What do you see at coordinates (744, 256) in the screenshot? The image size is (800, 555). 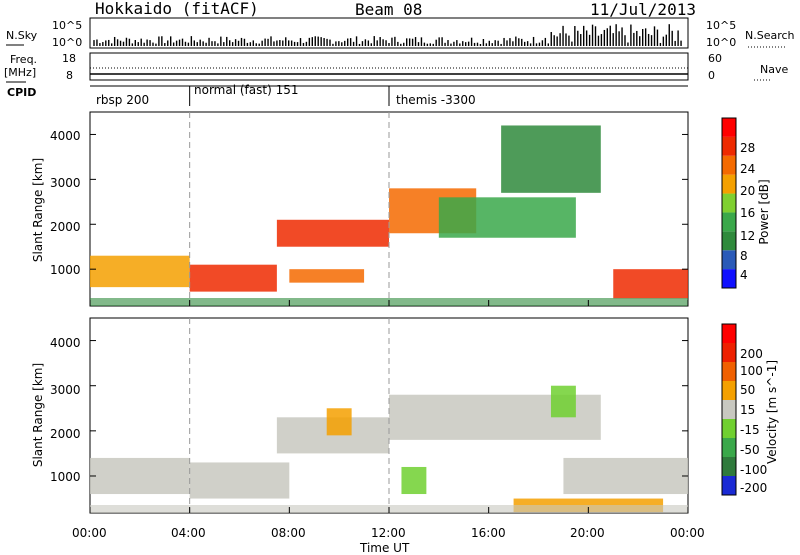 I see `power-cbtick-1: 8` at bounding box center [744, 256].